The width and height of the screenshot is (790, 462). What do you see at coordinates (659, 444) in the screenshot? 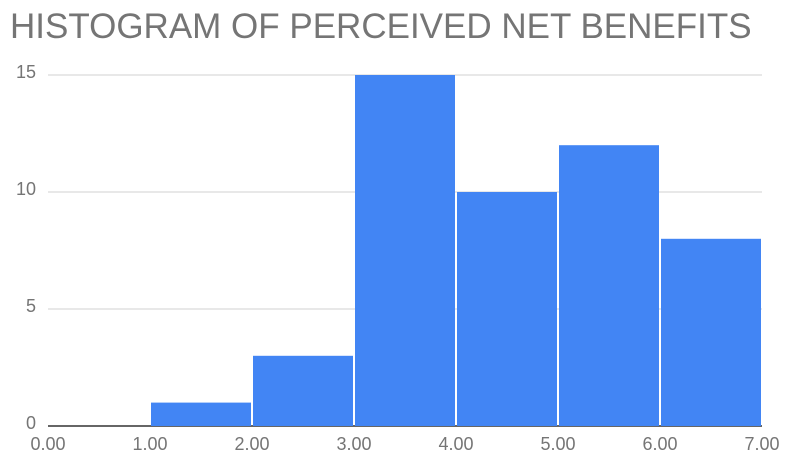
I see `x-tick-label: 6.00` at bounding box center [659, 444].